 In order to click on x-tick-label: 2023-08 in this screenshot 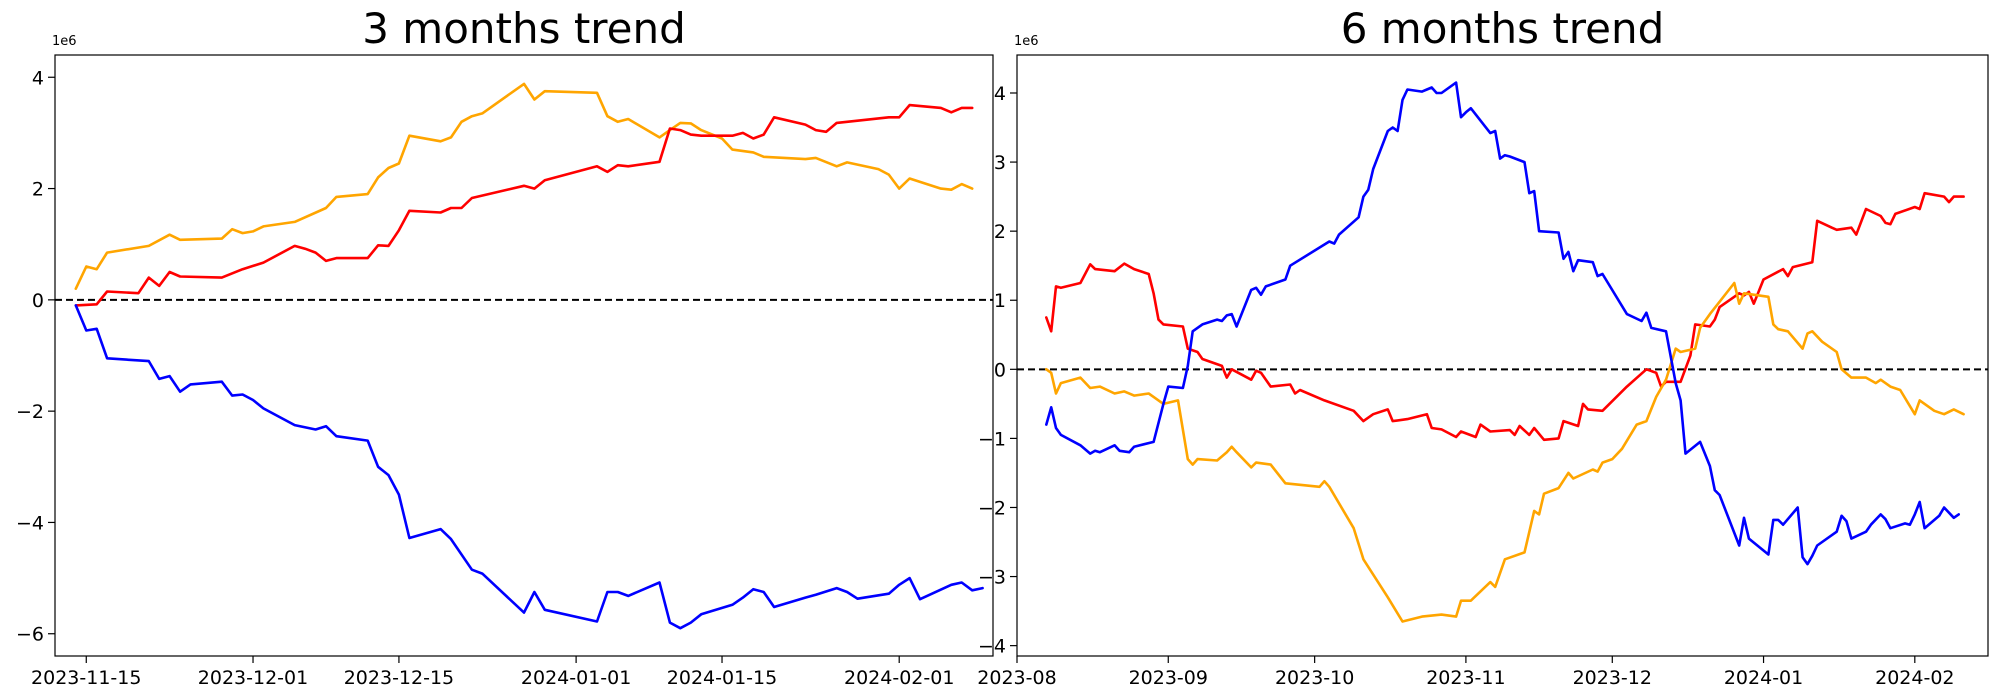, I will do `click(1016, 678)`.